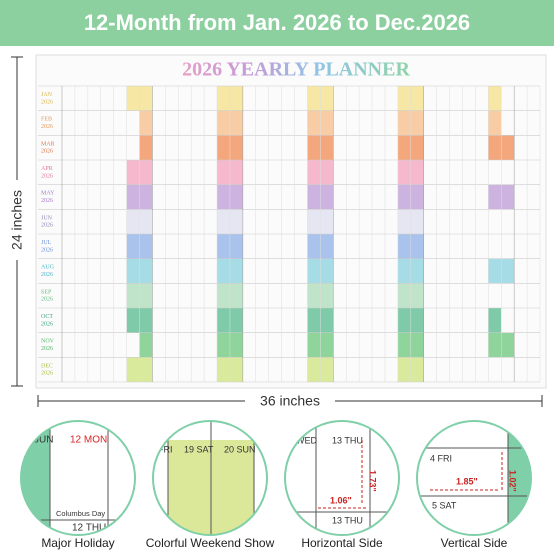  I want to click on detail-text: 12 MON, so click(88, 440).